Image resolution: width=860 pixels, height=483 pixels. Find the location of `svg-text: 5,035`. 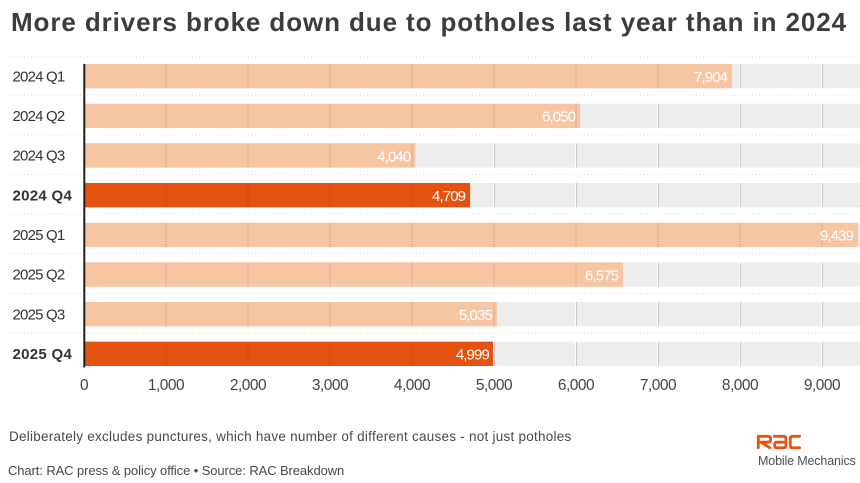

svg-text: 5,035 is located at coordinates (476, 315).